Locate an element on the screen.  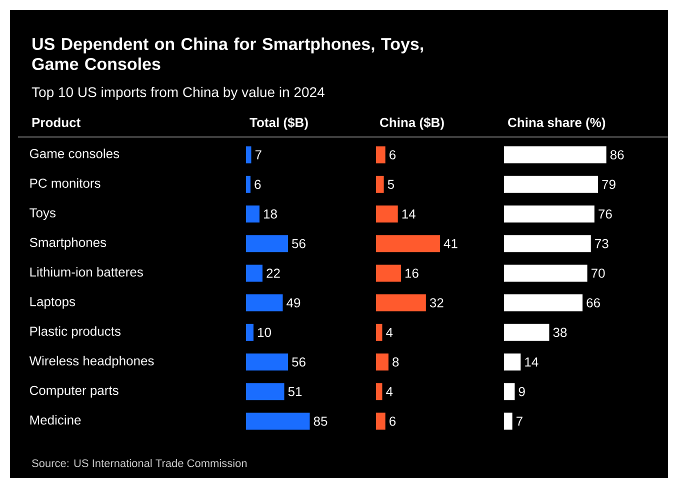
data-label: 32 is located at coordinates (437, 303).